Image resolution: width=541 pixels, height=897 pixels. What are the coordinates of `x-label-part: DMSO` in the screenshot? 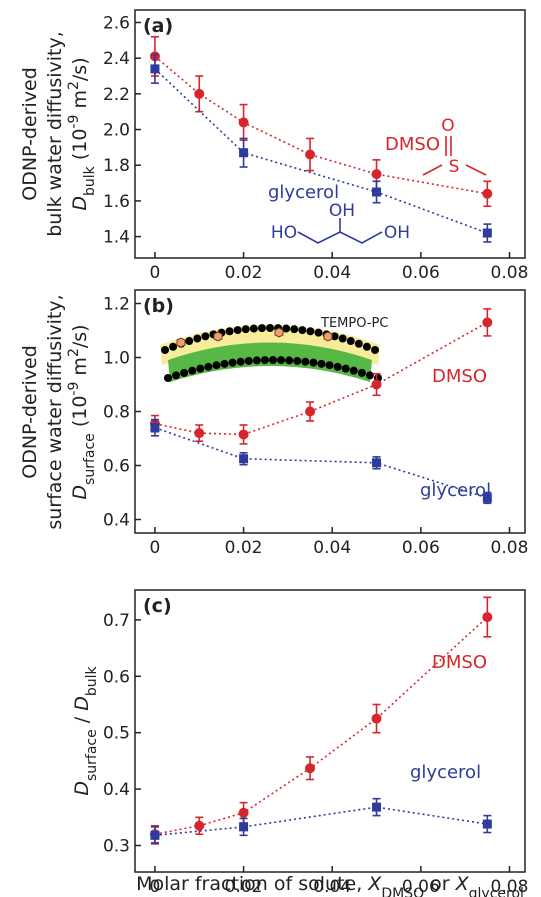 It's located at (402, 891).